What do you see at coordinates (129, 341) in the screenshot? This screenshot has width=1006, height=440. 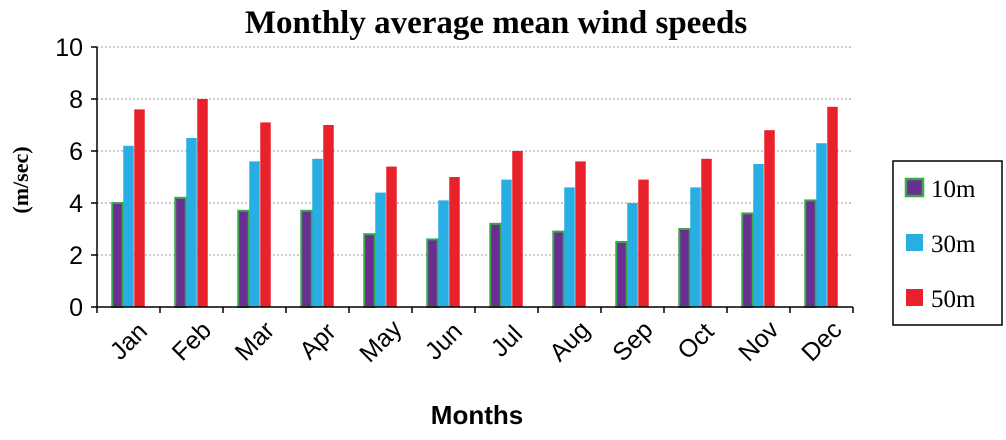 I see `x-tick-label: Jan` at bounding box center [129, 341].